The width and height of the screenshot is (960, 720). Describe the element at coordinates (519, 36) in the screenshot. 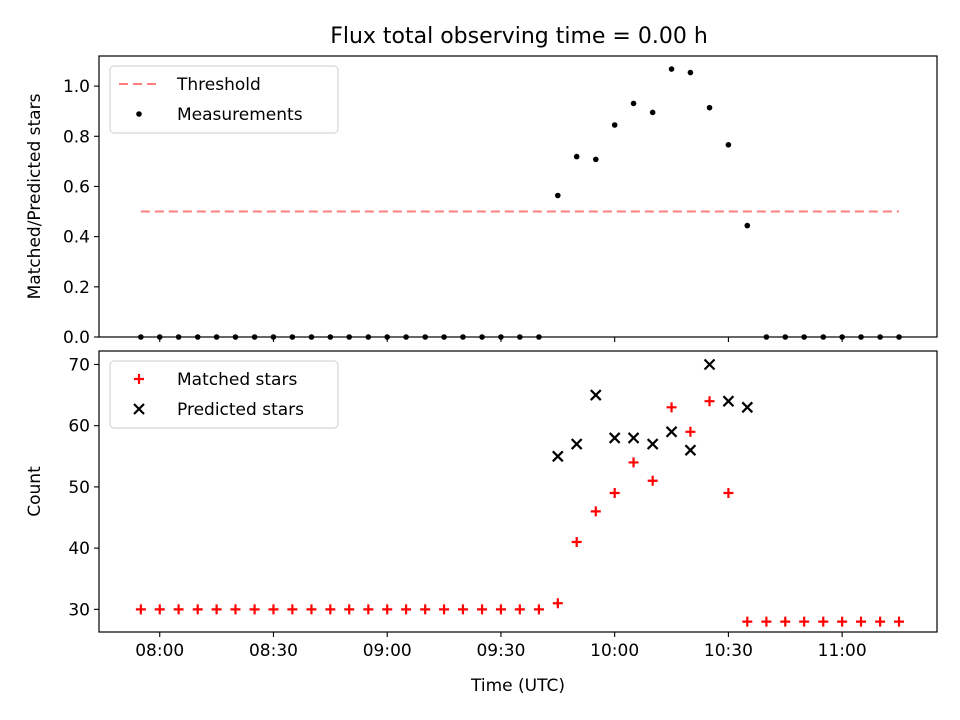

I see `chart-title: Flux total observing time = 0.00 h` at that location.